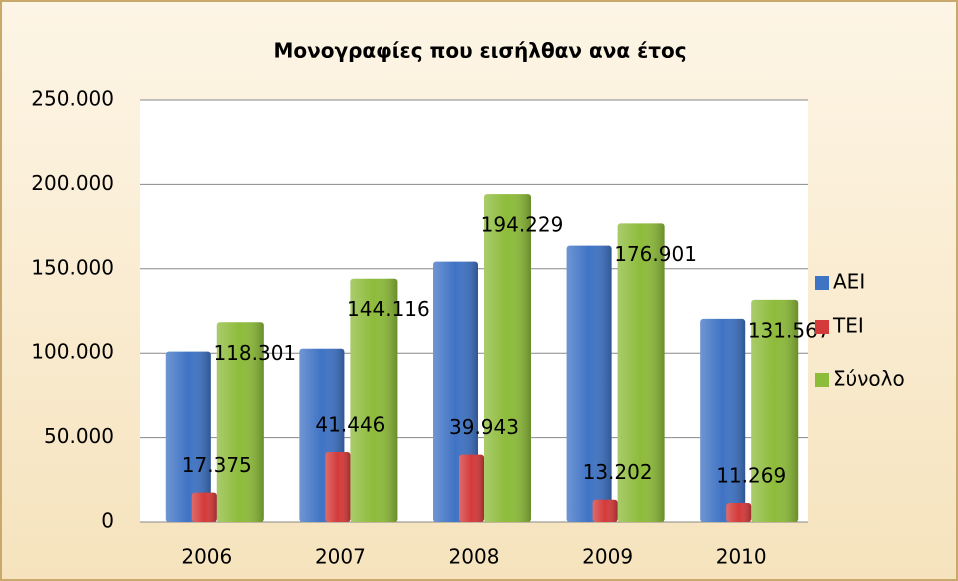  What do you see at coordinates (655, 254) in the screenshot?
I see `data-label: 176.901` at bounding box center [655, 254].